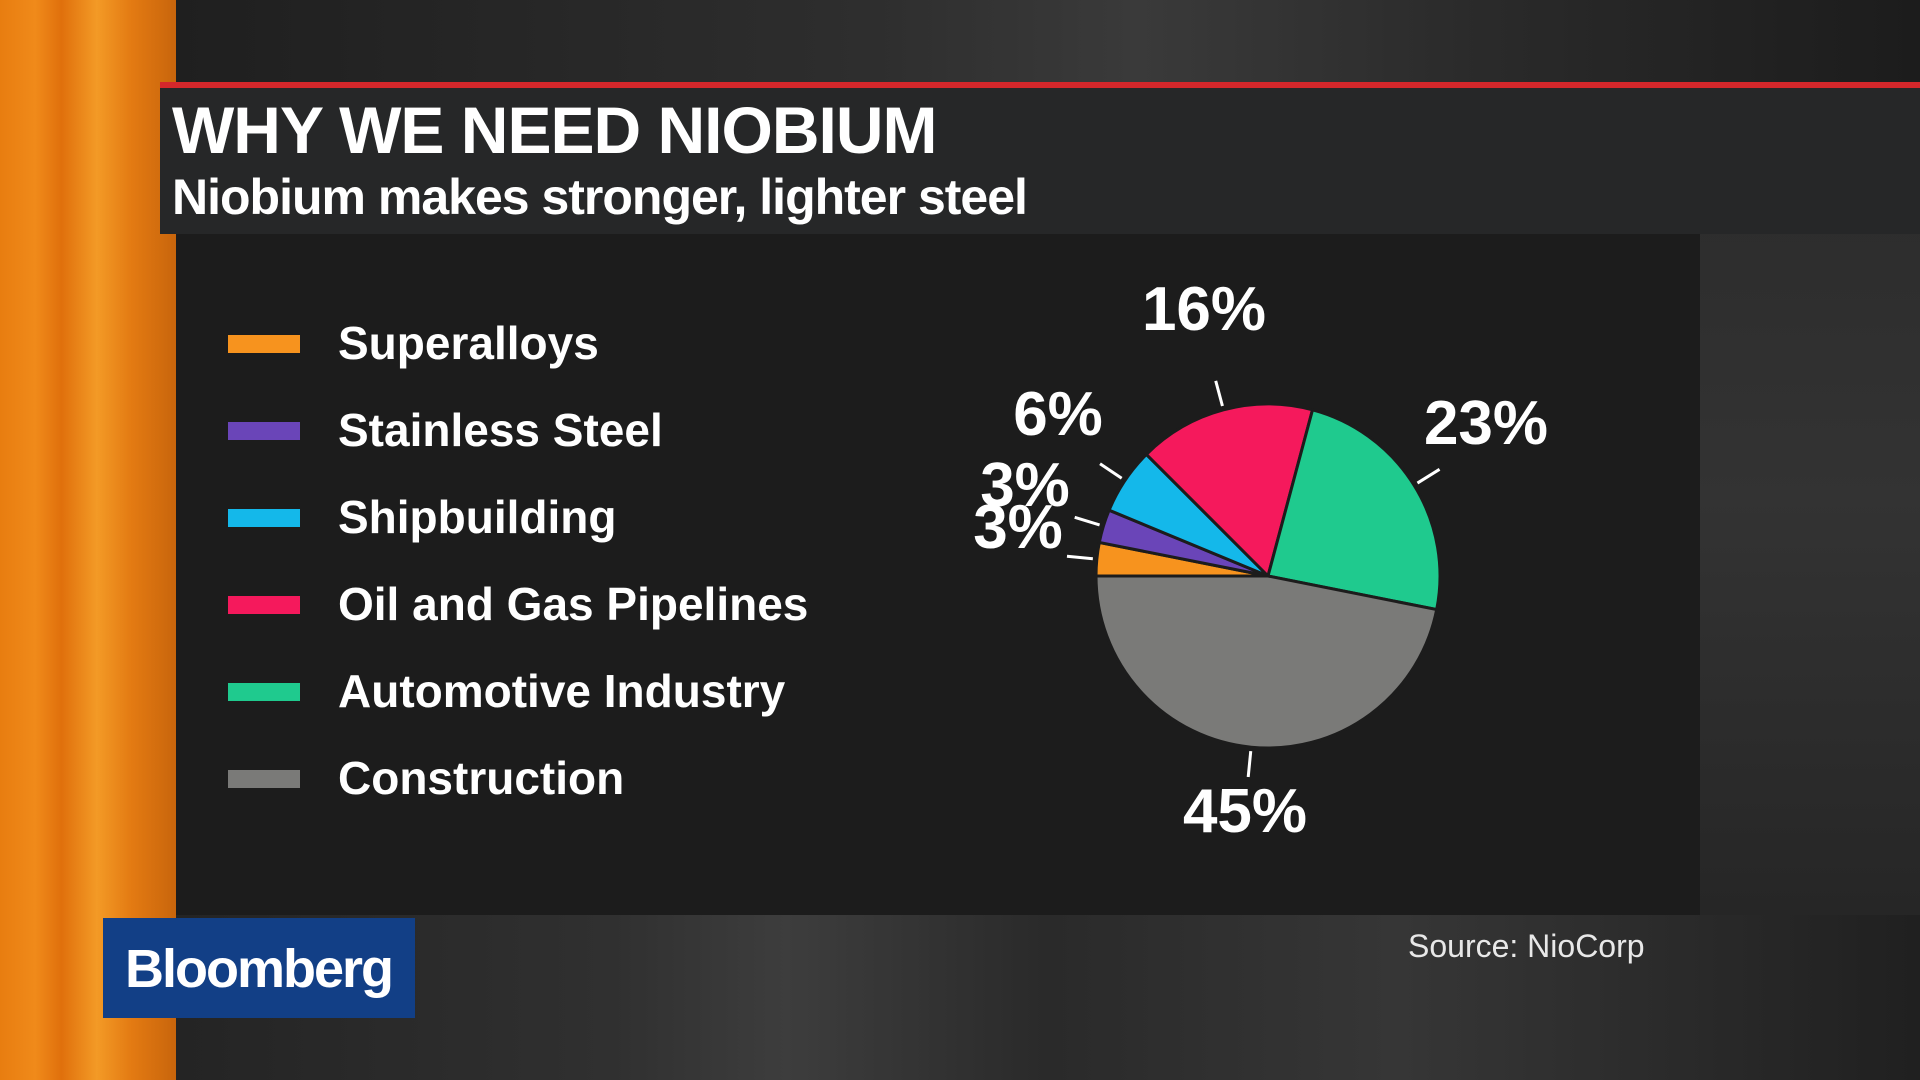  Describe the element at coordinates (468, 343) in the screenshot. I see `legend-label: Superalloys` at that location.